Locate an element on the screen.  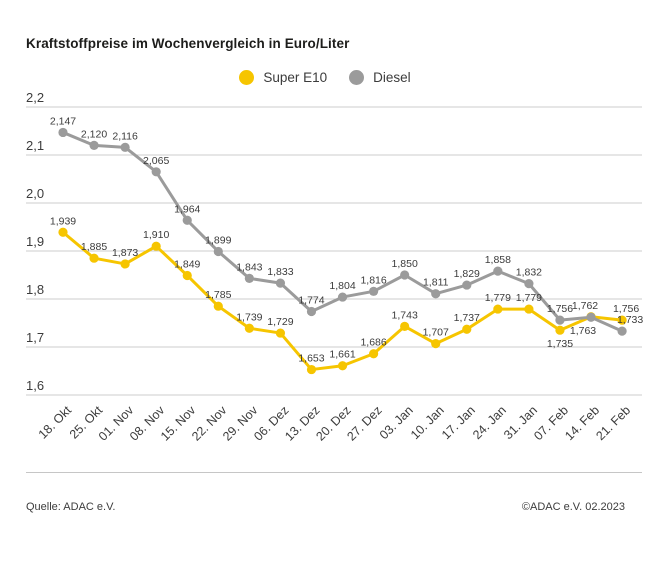
data-point-label-diesel: 2,065 is located at coordinates (156, 161).